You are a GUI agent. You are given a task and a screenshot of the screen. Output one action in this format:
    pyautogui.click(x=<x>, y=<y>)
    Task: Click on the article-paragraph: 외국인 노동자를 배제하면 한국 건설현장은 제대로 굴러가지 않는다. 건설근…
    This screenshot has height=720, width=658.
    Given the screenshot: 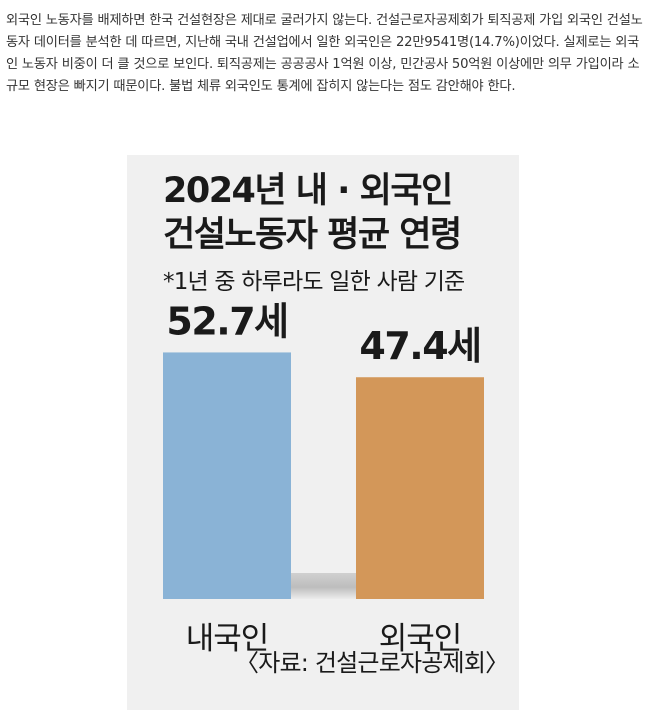 What is the action you would take?
    pyautogui.click(x=324, y=53)
    